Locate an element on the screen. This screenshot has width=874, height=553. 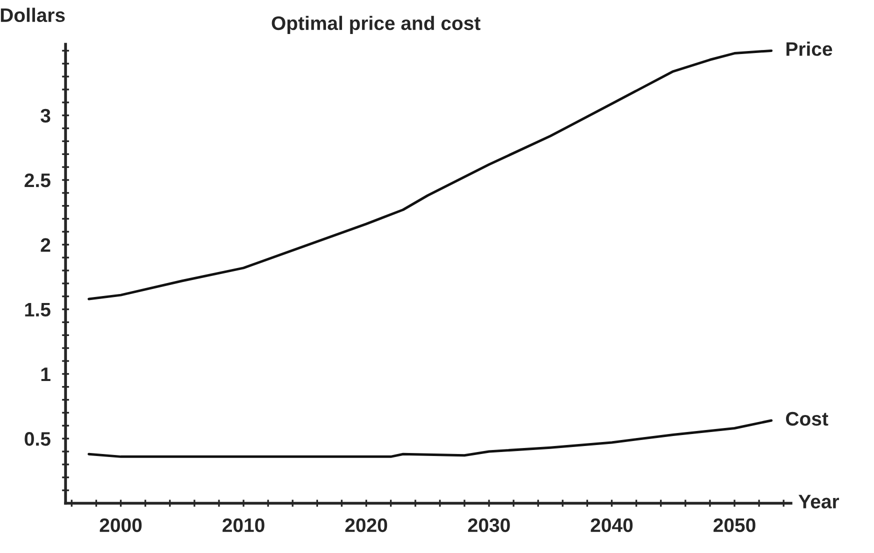
x-tick-label: 2020 is located at coordinates (366, 525).